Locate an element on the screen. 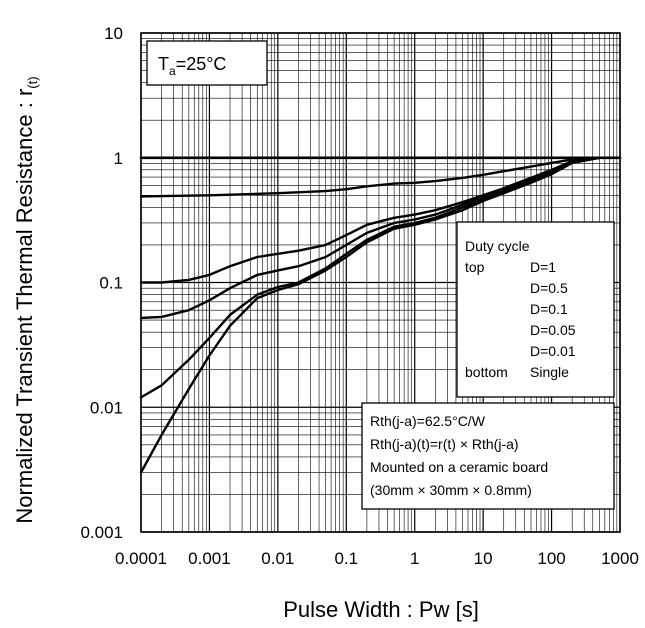 The width and height of the screenshot is (645, 628). y-axis-title-subscript: (t) is located at coordinates (32, 82).